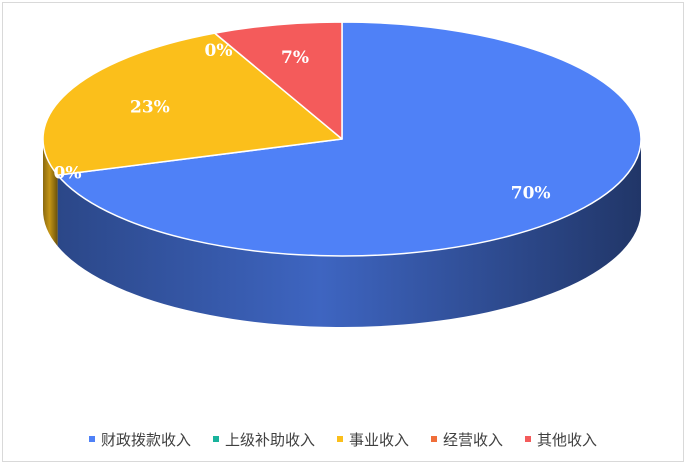 The image size is (688, 466). What do you see at coordinates (473, 439) in the screenshot?
I see `legend-label-3: 经营收入` at bounding box center [473, 439].